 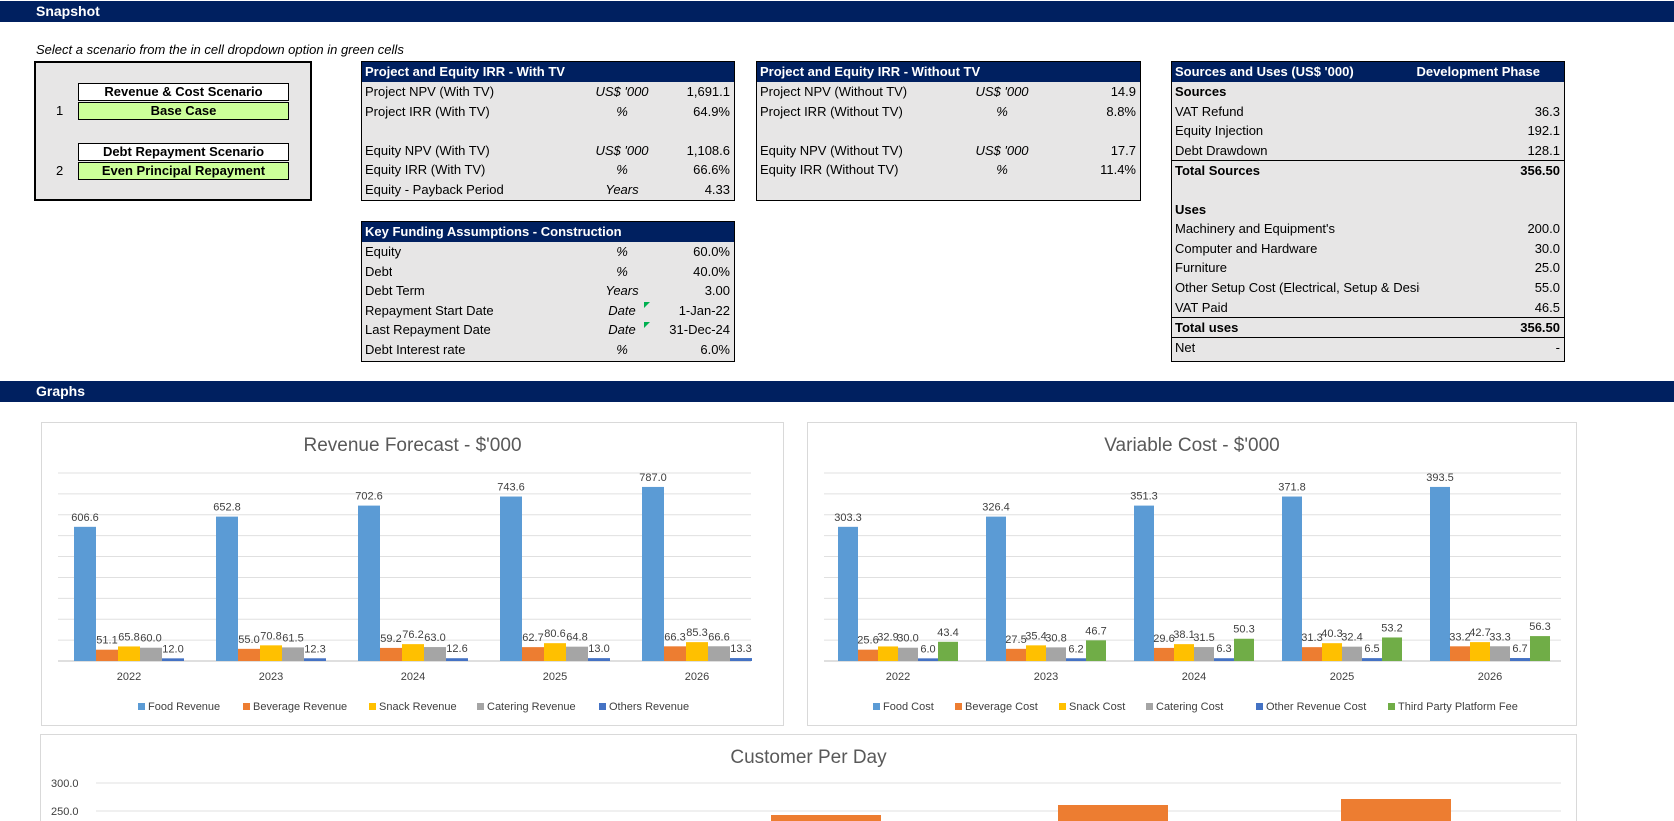 I want to click on row-value: 64.9%, so click(x=711, y=111).